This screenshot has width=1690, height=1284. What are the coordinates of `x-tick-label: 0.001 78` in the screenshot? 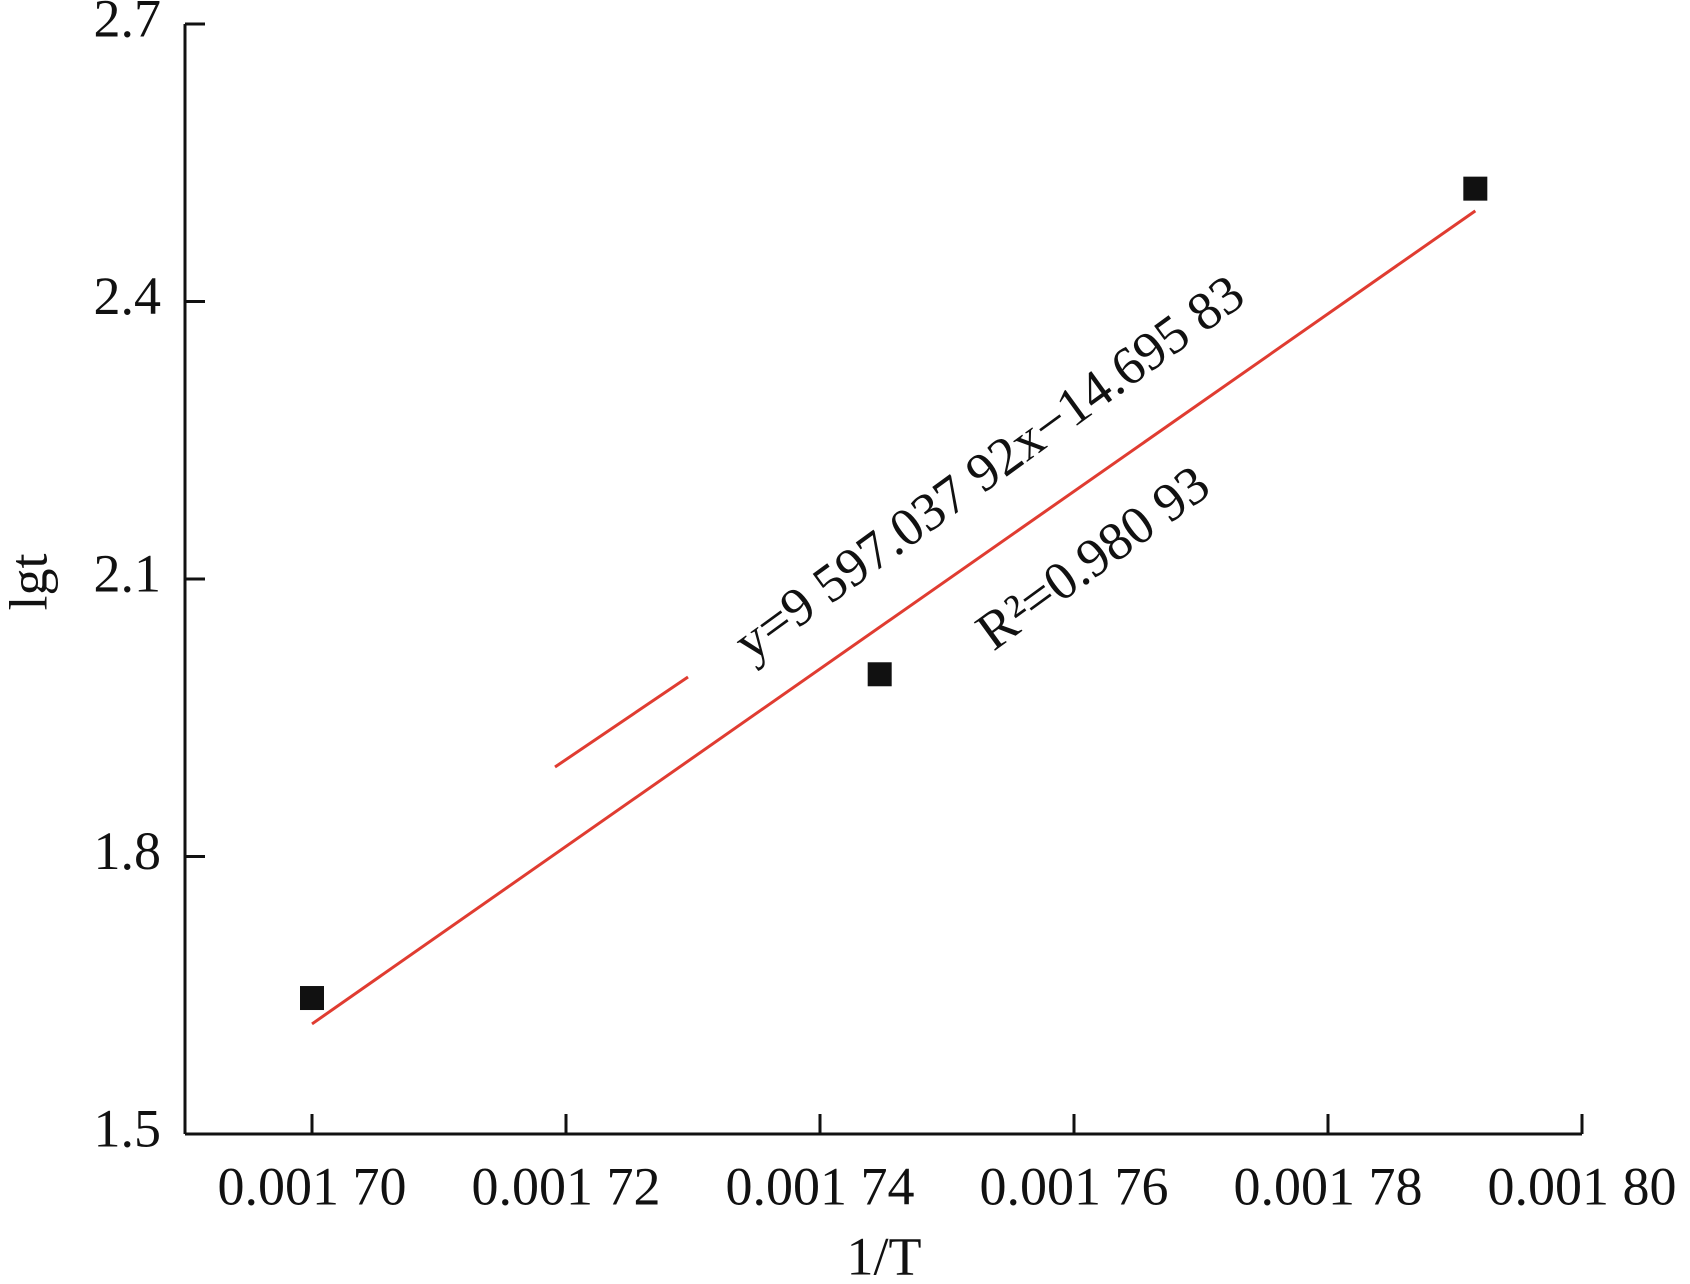 It's located at (1328, 1186).